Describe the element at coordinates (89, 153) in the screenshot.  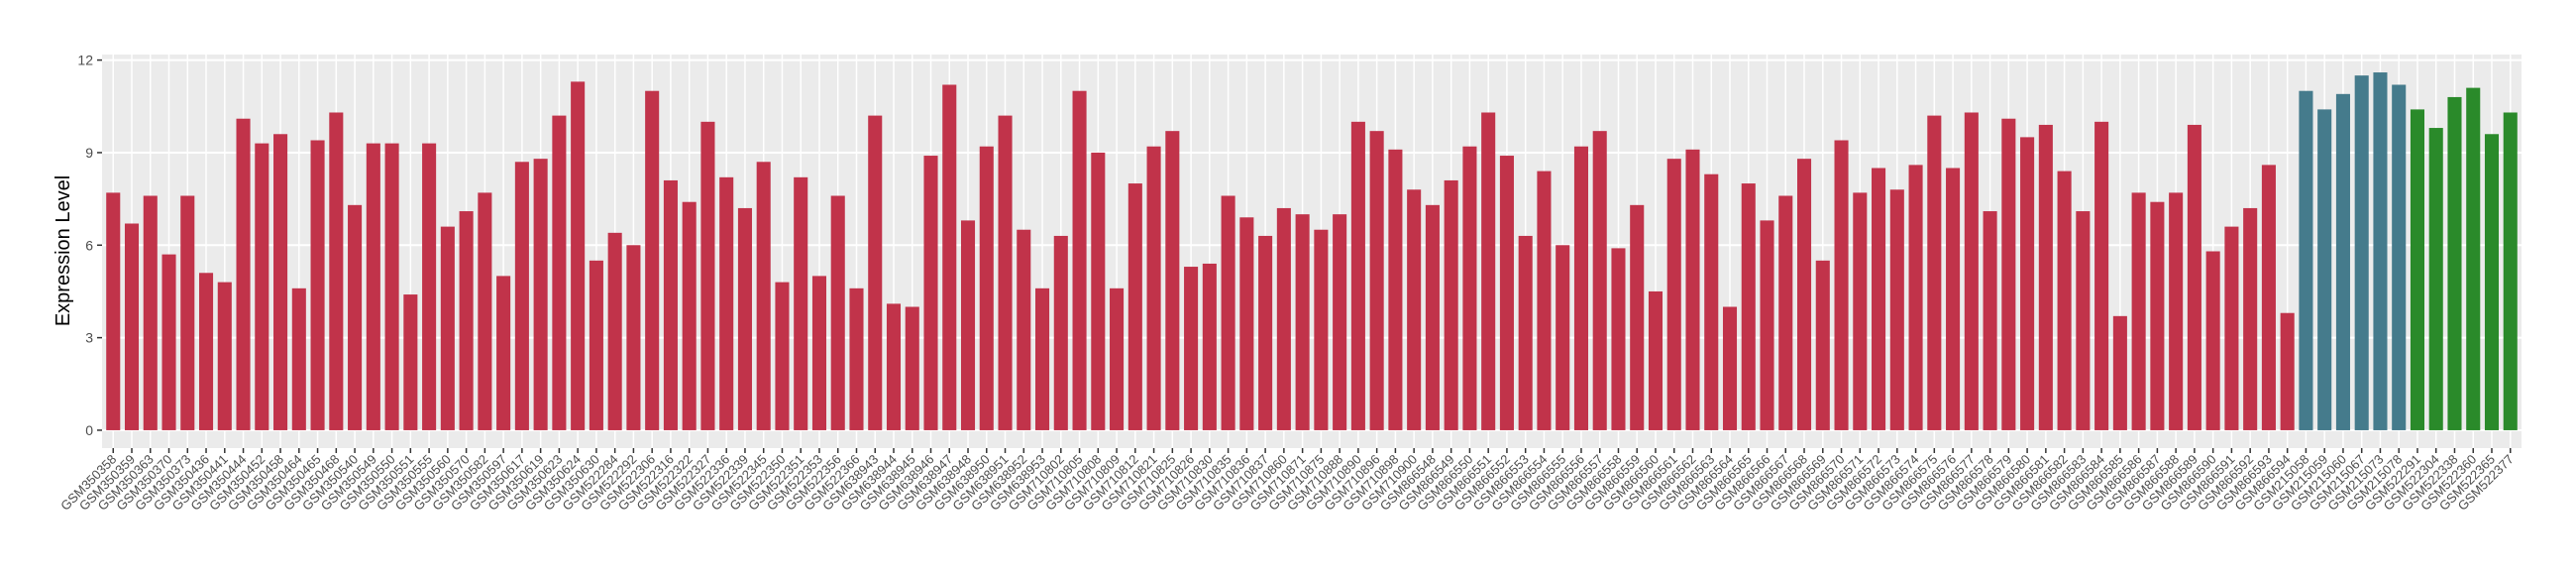
I see `y-tick-label: 9` at that location.